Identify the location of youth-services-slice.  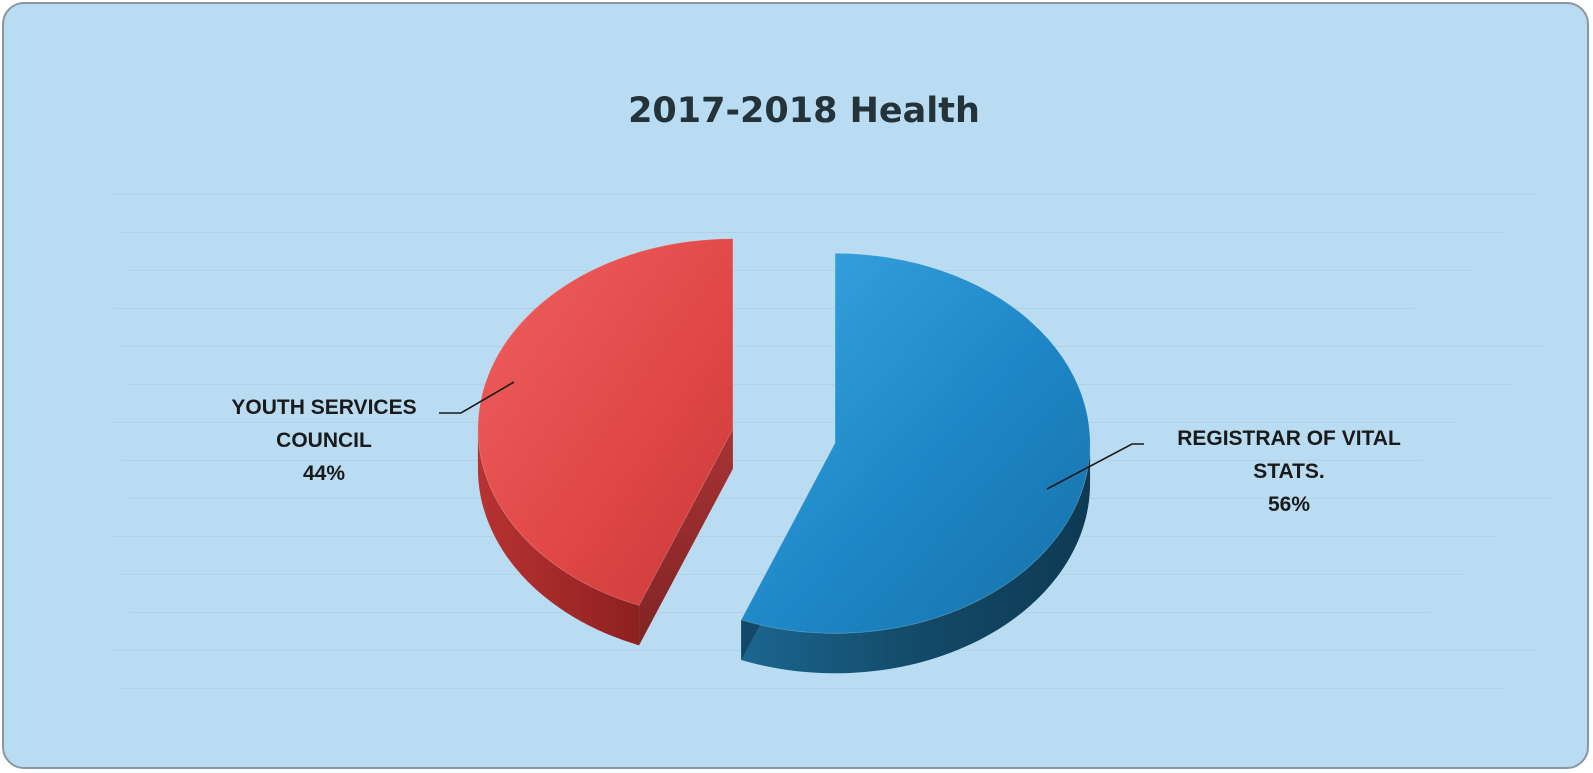
(605, 422).